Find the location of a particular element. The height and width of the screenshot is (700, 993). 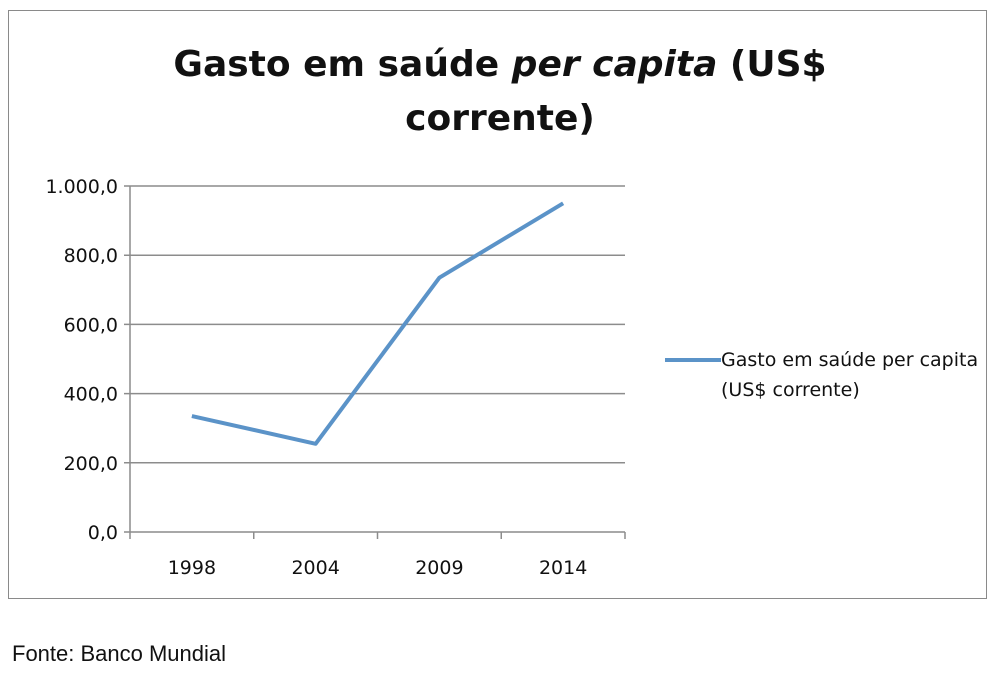

chart-title-part: Gasto em saúde is located at coordinates (342, 64).